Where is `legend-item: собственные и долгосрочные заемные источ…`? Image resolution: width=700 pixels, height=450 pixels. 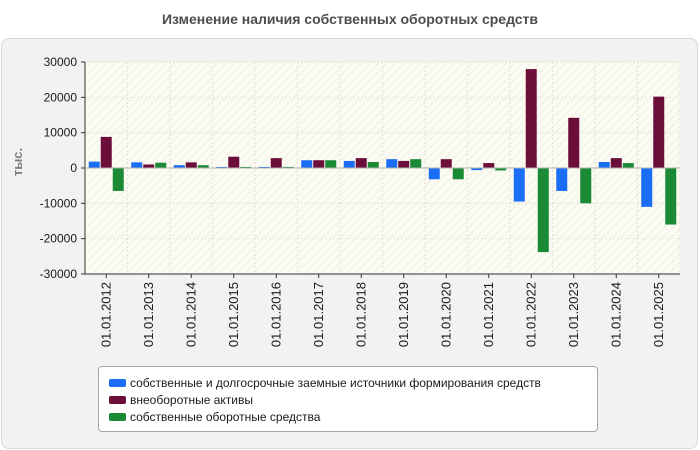 legend-item: собственные и долгосрочные заемные источ… is located at coordinates (348, 382).